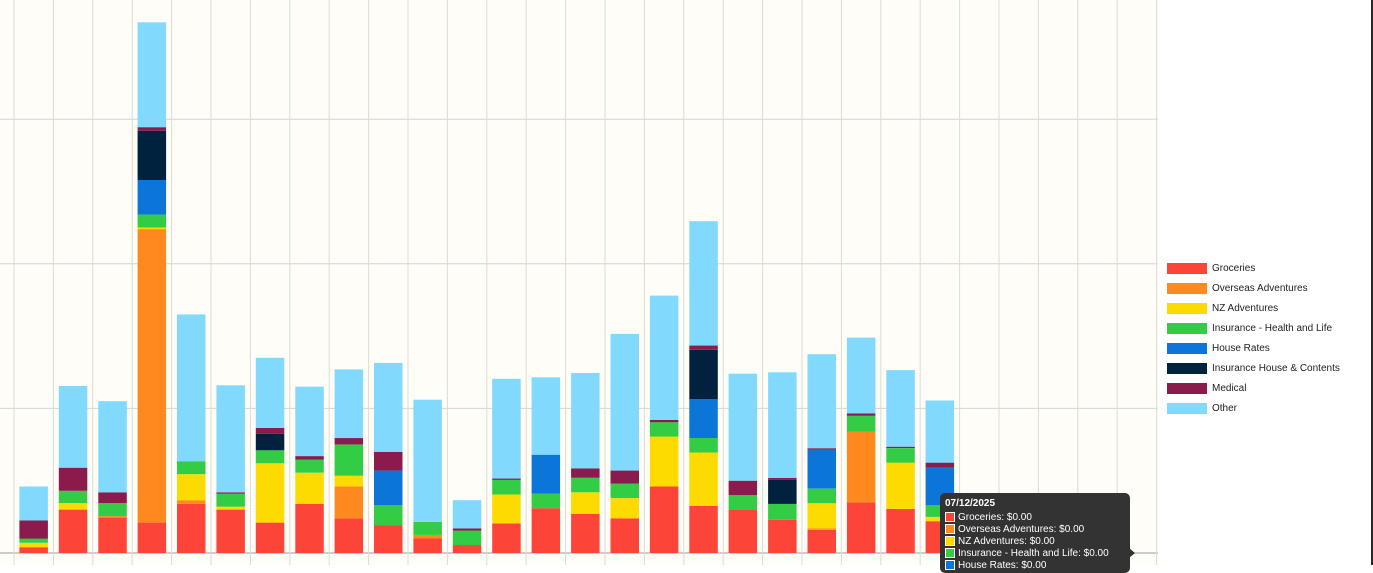  I want to click on legend-item: Other, so click(1253, 408).